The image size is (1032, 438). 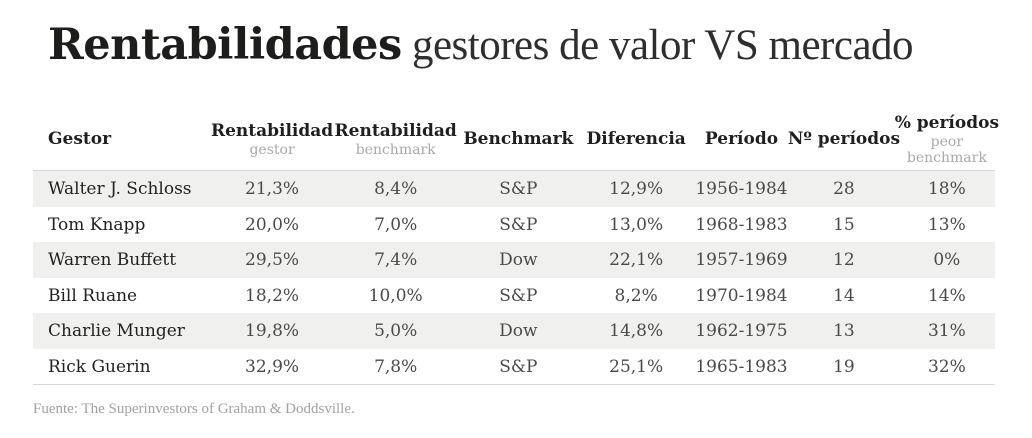 What do you see at coordinates (844, 295) in the screenshot?
I see `cell-num-periodos: 14` at bounding box center [844, 295].